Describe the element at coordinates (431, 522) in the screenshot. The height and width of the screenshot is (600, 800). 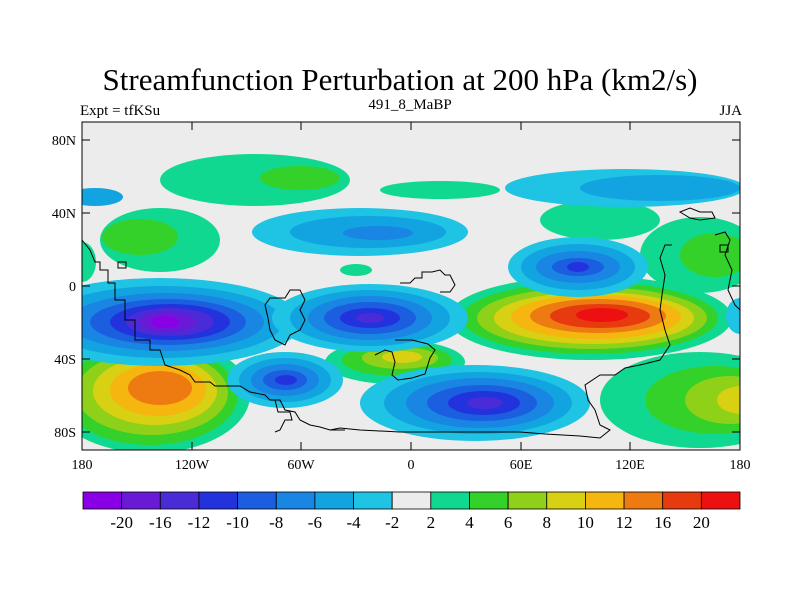
I see `colorbar-label: 2` at that location.